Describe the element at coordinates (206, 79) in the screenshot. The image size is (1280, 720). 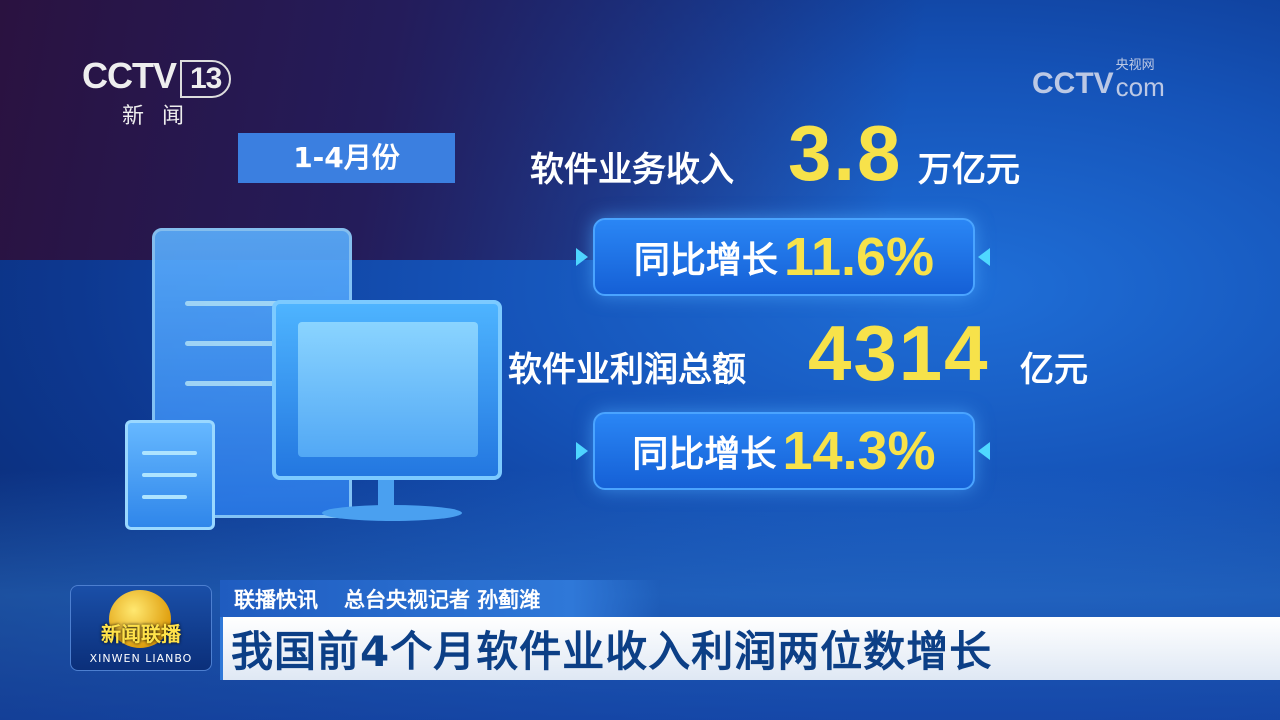
I see `logo-number: 13` at that location.